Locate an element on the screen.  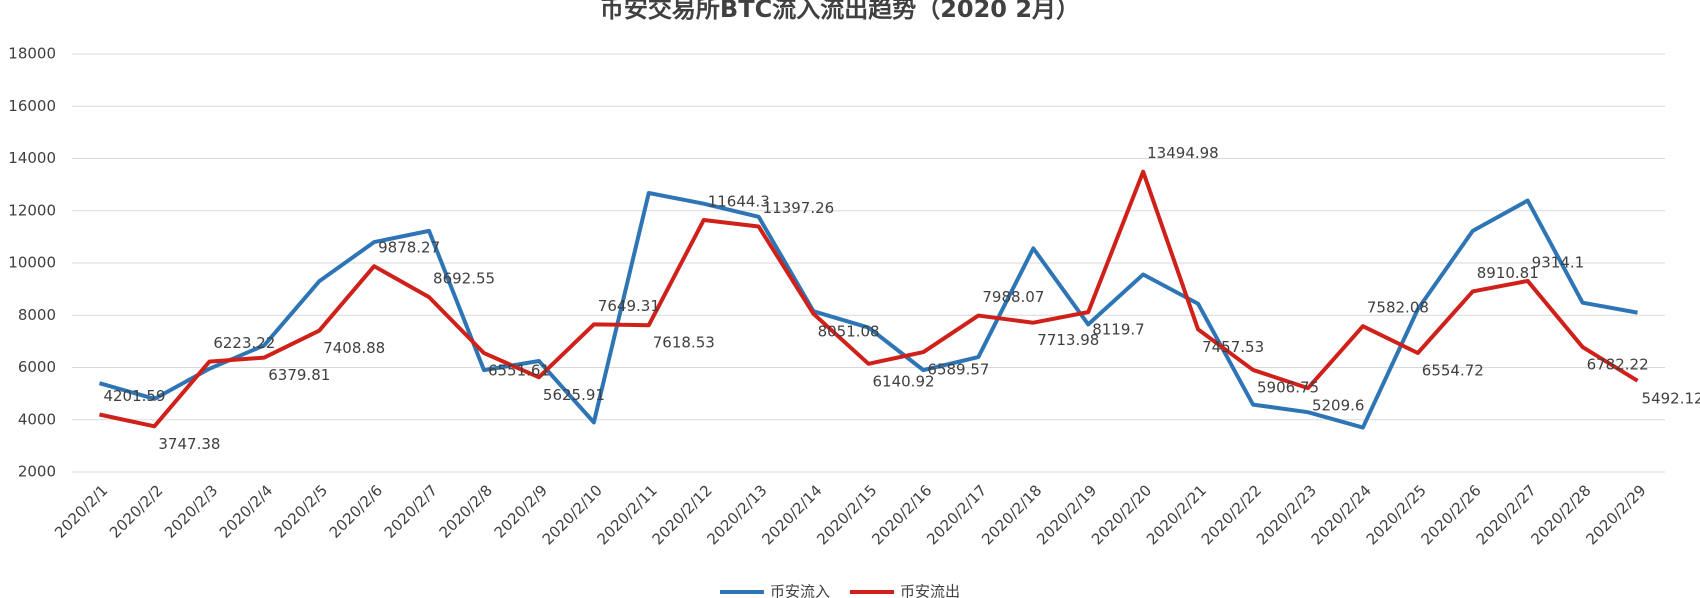
x-tick-label: 2020/2/2 is located at coordinates (136, 511).